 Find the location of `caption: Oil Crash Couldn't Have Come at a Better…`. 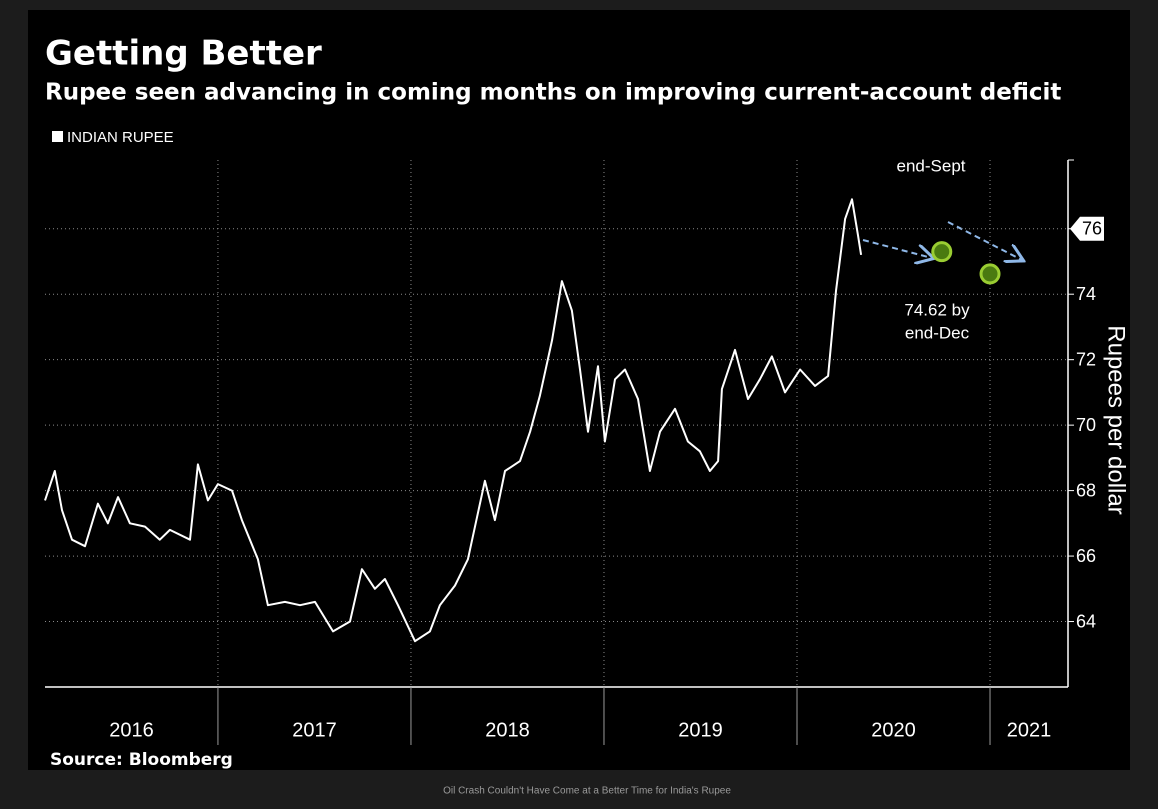

caption: Oil Crash Couldn't Have Come at a Better… is located at coordinates (587, 791).